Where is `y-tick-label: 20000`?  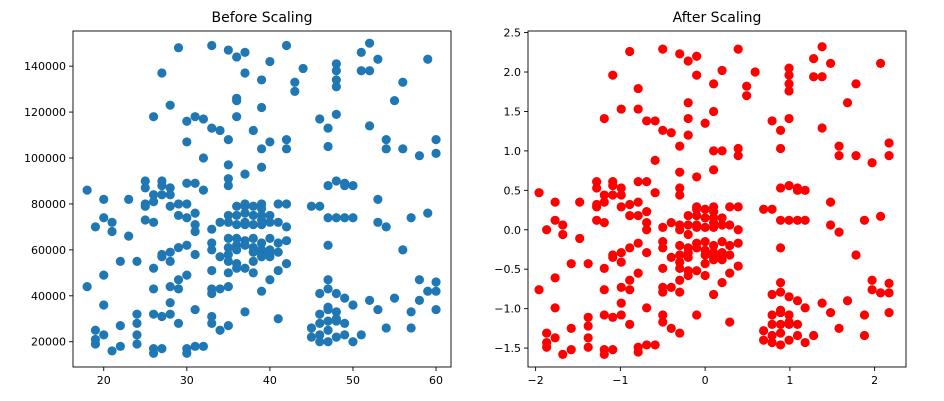
y-tick-label: 20000 is located at coordinates (48, 342).